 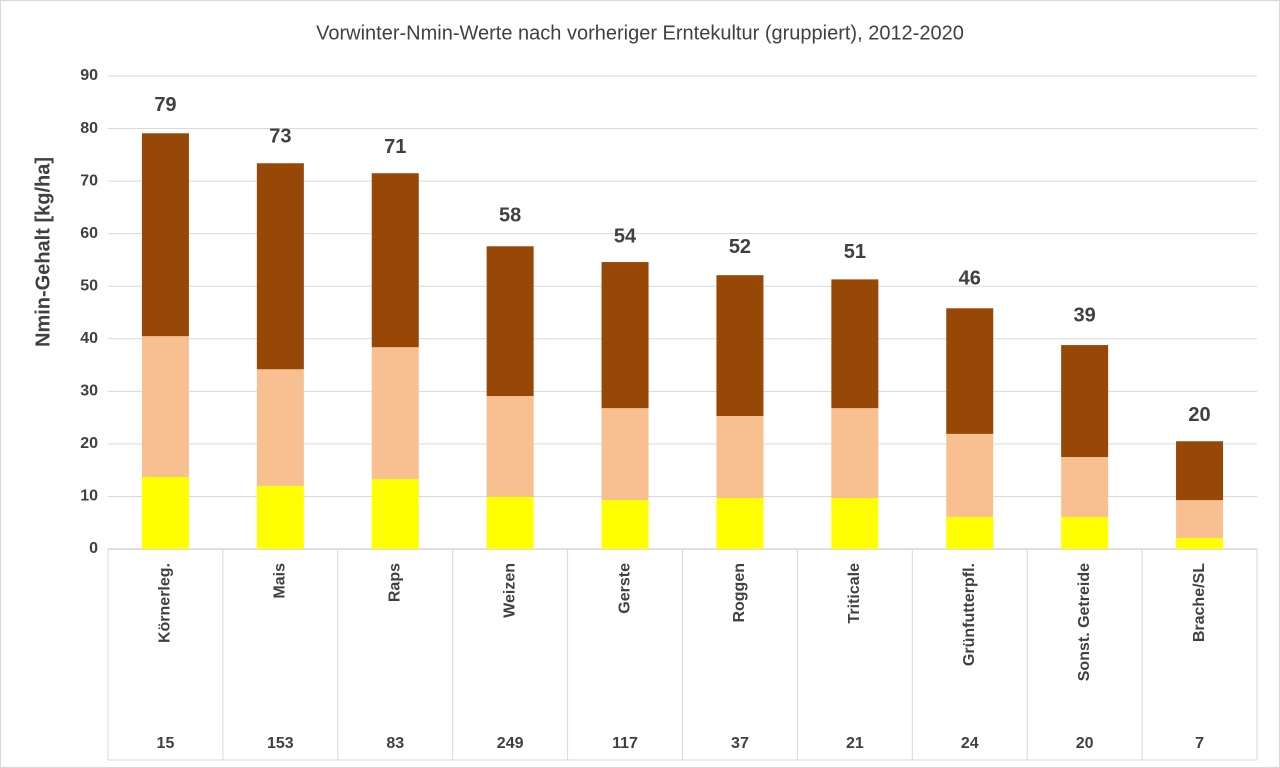 I want to click on x-tick-label: Gerste, so click(x=624, y=588).